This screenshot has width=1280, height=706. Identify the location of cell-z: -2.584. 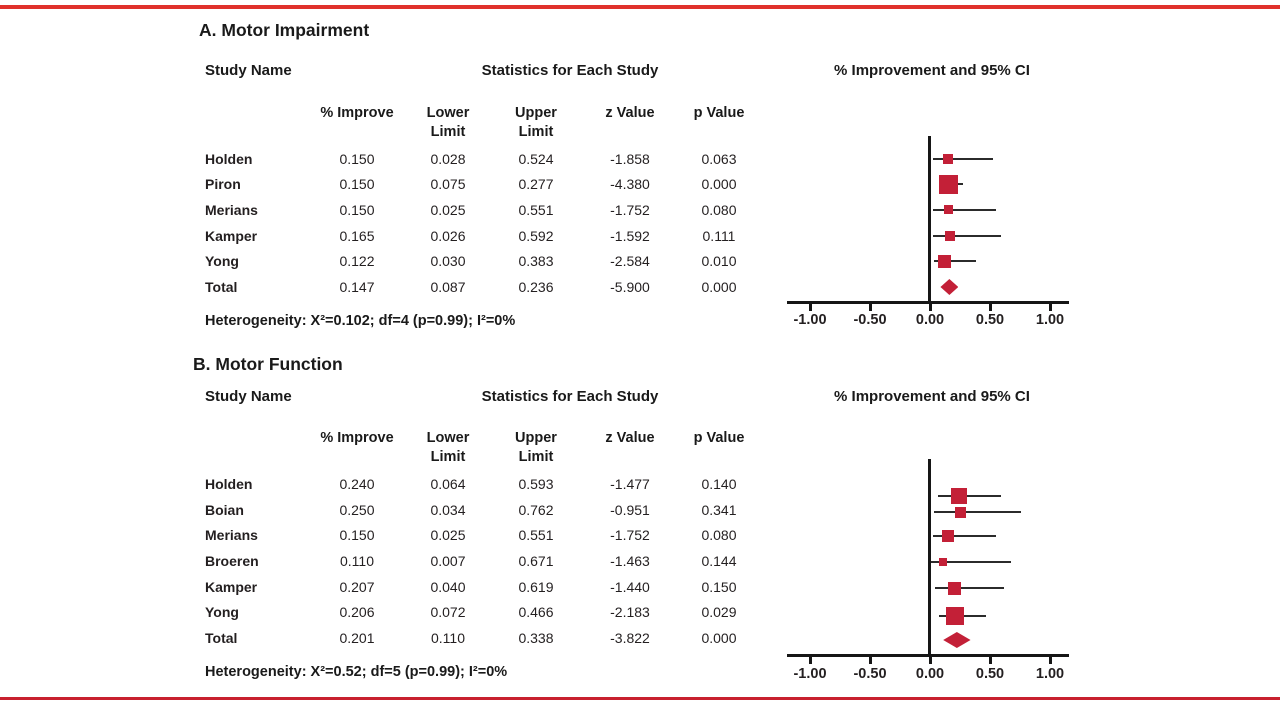
(630, 261).